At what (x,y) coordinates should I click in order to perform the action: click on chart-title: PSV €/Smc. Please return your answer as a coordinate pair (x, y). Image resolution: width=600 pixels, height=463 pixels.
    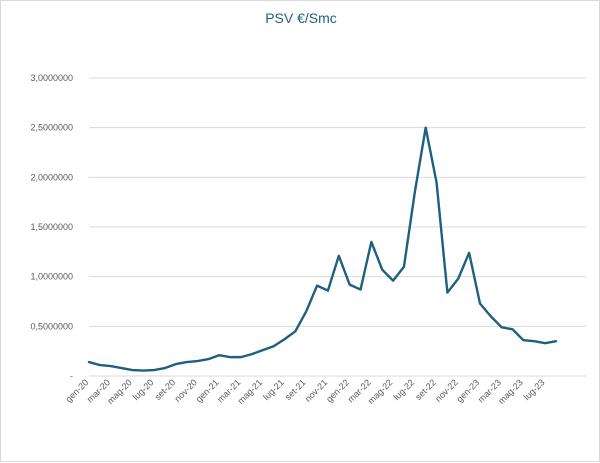
    Looking at the image, I should click on (301, 18).